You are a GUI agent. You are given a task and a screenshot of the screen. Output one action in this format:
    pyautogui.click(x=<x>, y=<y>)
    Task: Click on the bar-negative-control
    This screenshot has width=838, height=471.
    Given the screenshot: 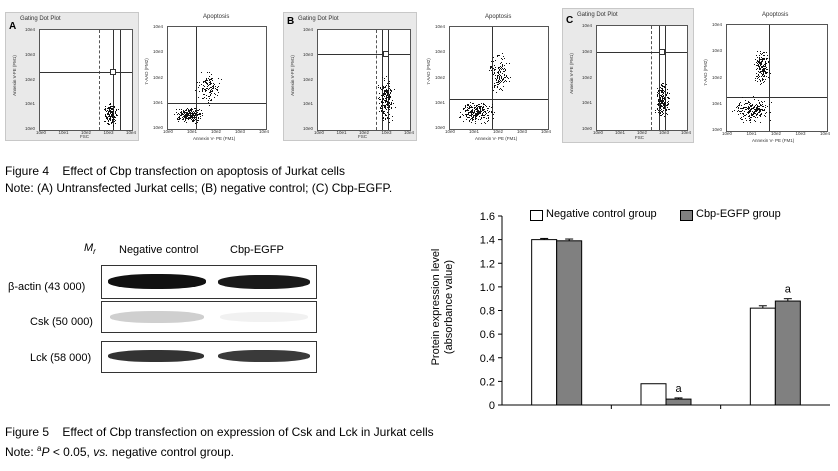 What is the action you would take?
    pyautogui.click(x=544, y=322)
    